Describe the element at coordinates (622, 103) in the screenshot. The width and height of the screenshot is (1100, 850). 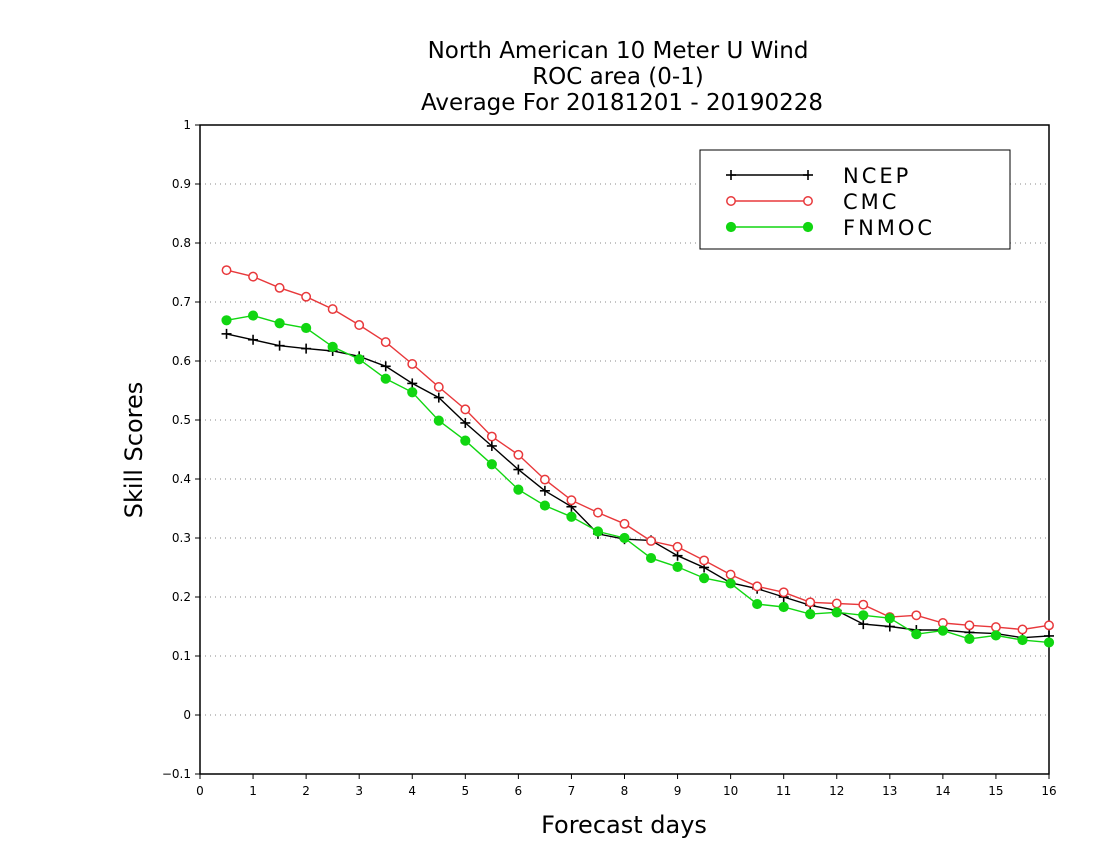
I see `title-line-3: Average For 20181201 - 20190228` at that location.